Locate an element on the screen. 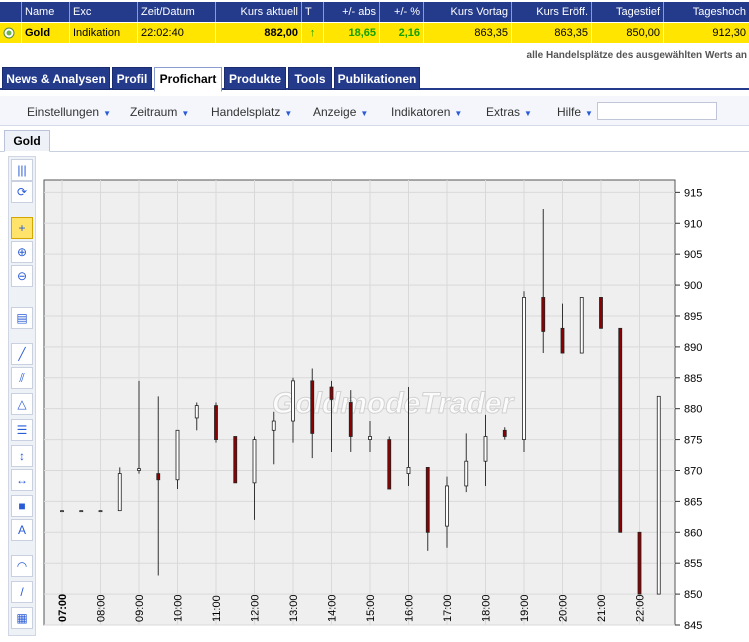 This screenshot has width=749, height=642. bars-icon: ||| is located at coordinates (22, 170).